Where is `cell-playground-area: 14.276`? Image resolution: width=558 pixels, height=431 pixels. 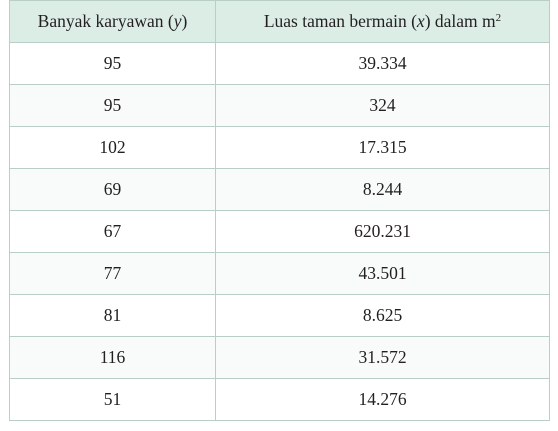 cell-playground-area: 14.276 is located at coordinates (382, 399).